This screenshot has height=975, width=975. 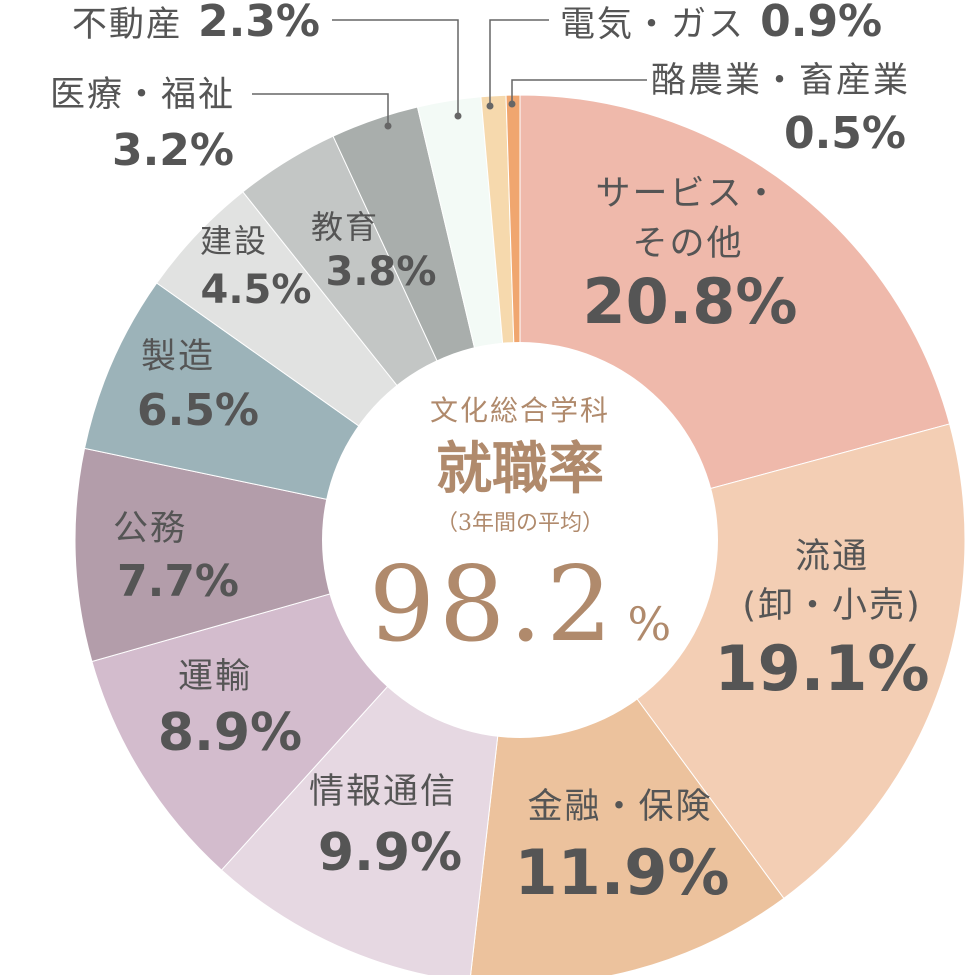 What do you see at coordinates (579, 91) in the screenshot?
I see `leader-line-rakuno` at bounding box center [579, 91].